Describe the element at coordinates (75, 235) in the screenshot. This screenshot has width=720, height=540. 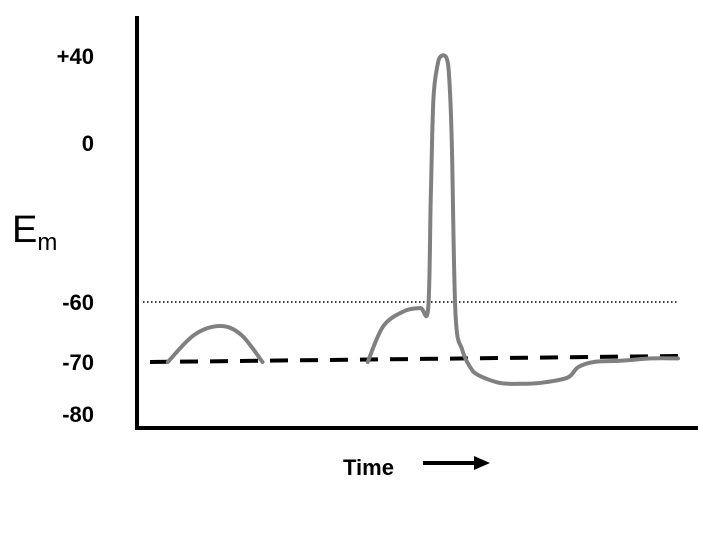
I see `y-tick-labels: +40 0 -60 -70 -80` at that location.